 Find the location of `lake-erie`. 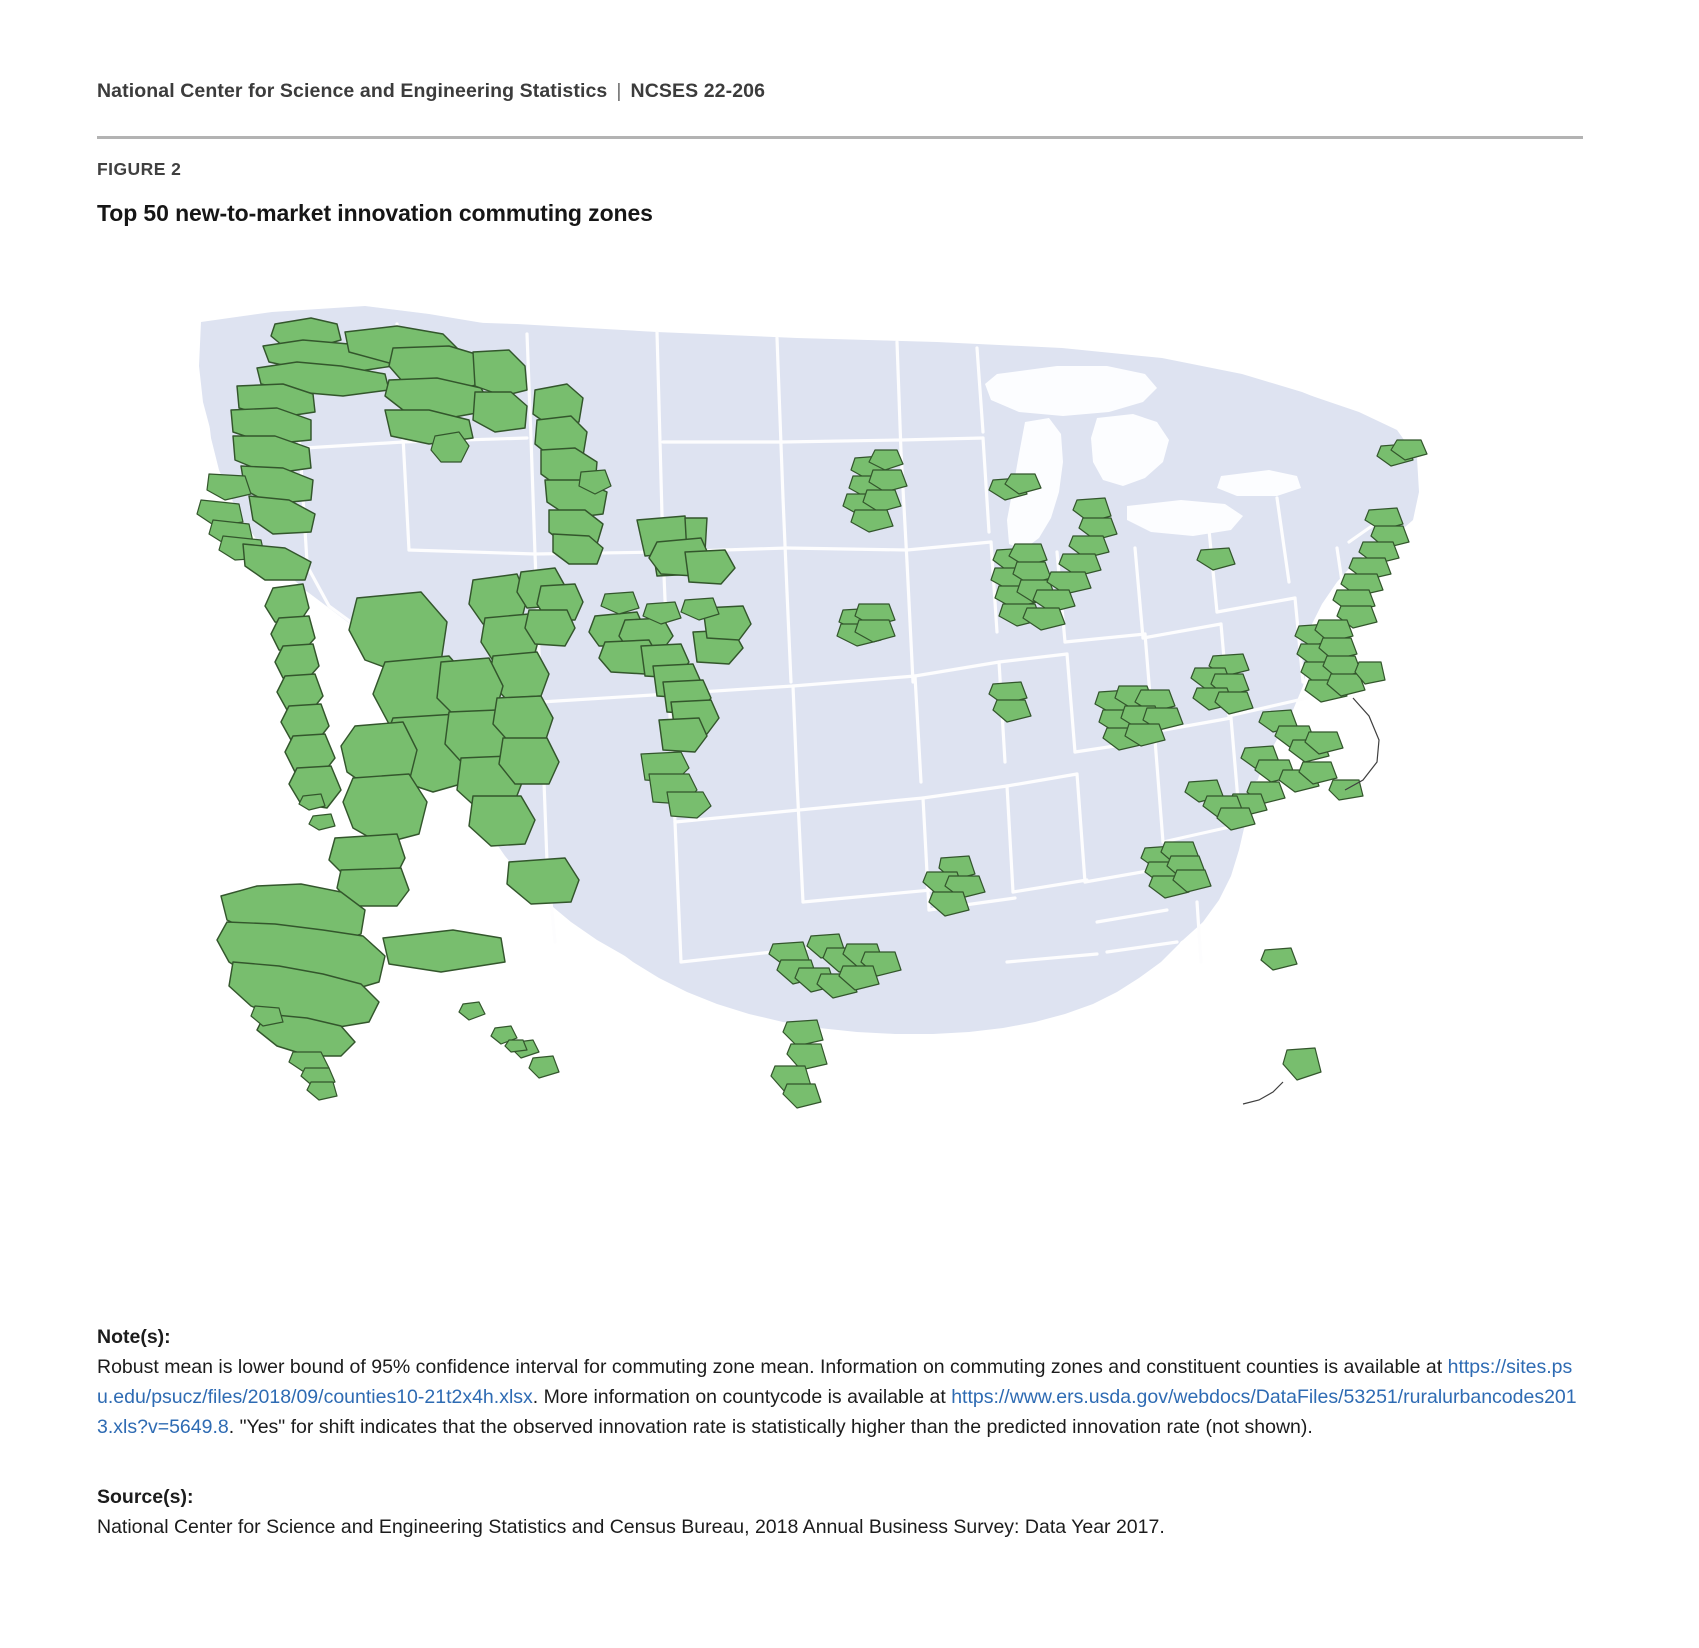

lake-erie is located at coordinates (1185, 518).